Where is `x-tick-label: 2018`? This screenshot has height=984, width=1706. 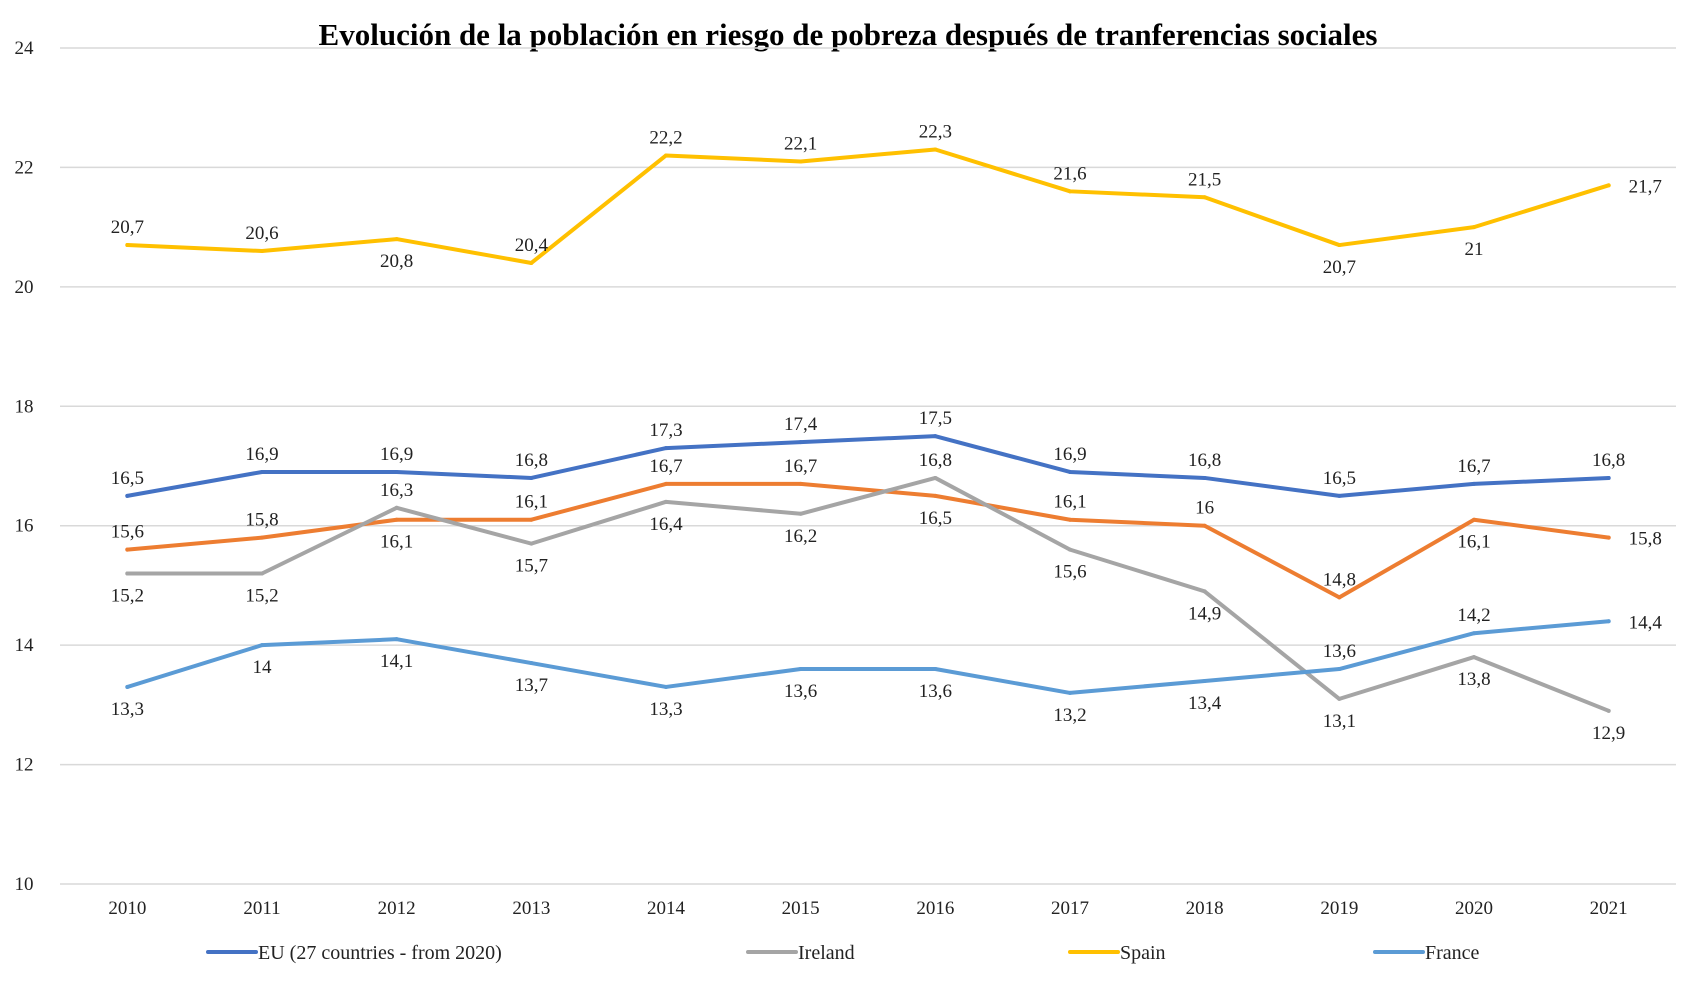 x-tick-label: 2018 is located at coordinates (1205, 908).